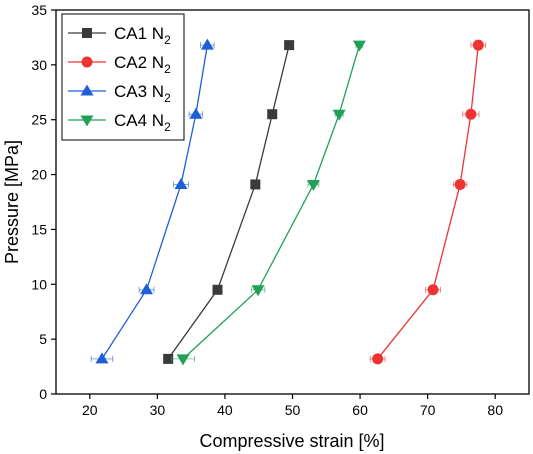 This screenshot has height=454, width=533. What do you see at coordinates (360, 410) in the screenshot?
I see `x-tick-label: 60` at bounding box center [360, 410].